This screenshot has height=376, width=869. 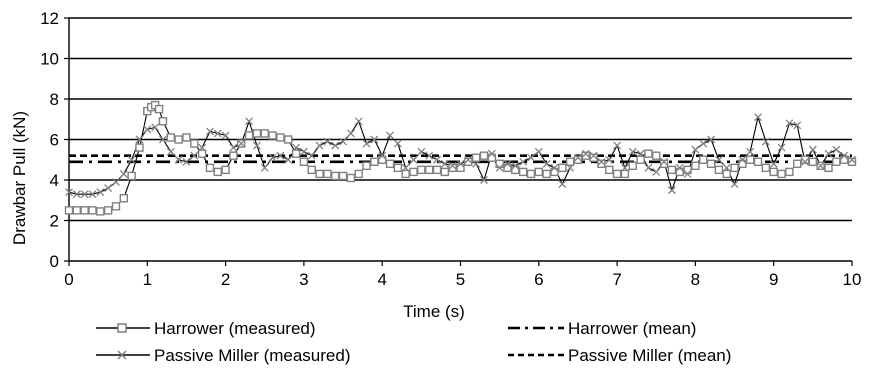 What do you see at coordinates (649, 355) in the screenshot?
I see `legend-label-passive-miller-mean: Passive Miller (mean)` at bounding box center [649, 355].